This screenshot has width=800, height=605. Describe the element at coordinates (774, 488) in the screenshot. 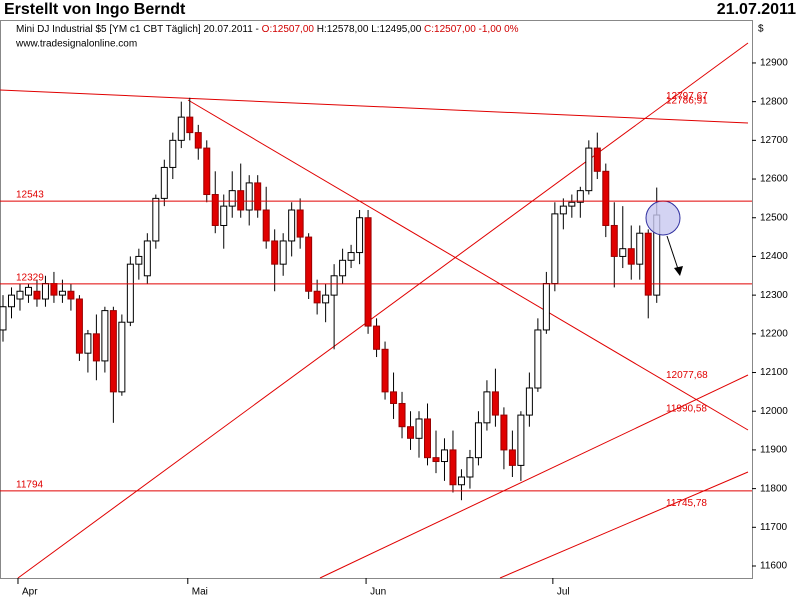

I see `y-tick-label: 11800` at that location.